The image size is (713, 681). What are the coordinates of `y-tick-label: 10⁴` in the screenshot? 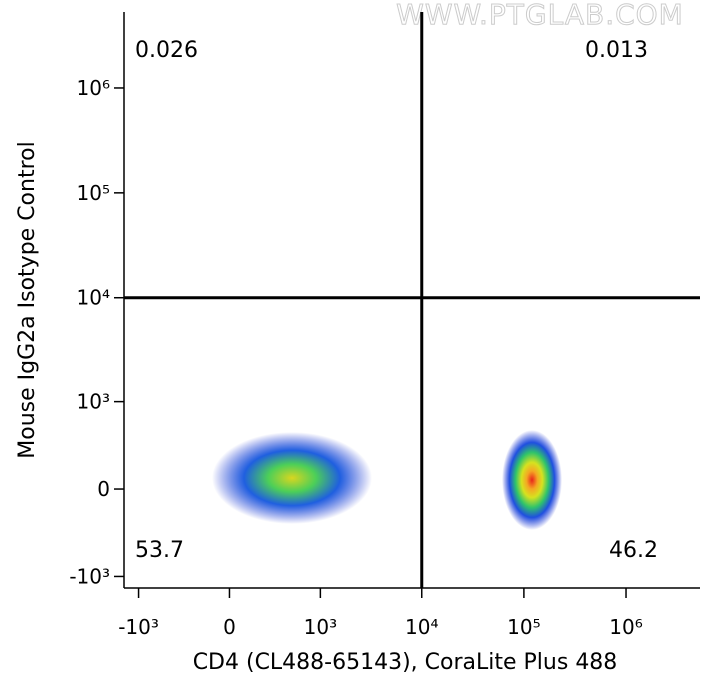 It's located at (93, 298).